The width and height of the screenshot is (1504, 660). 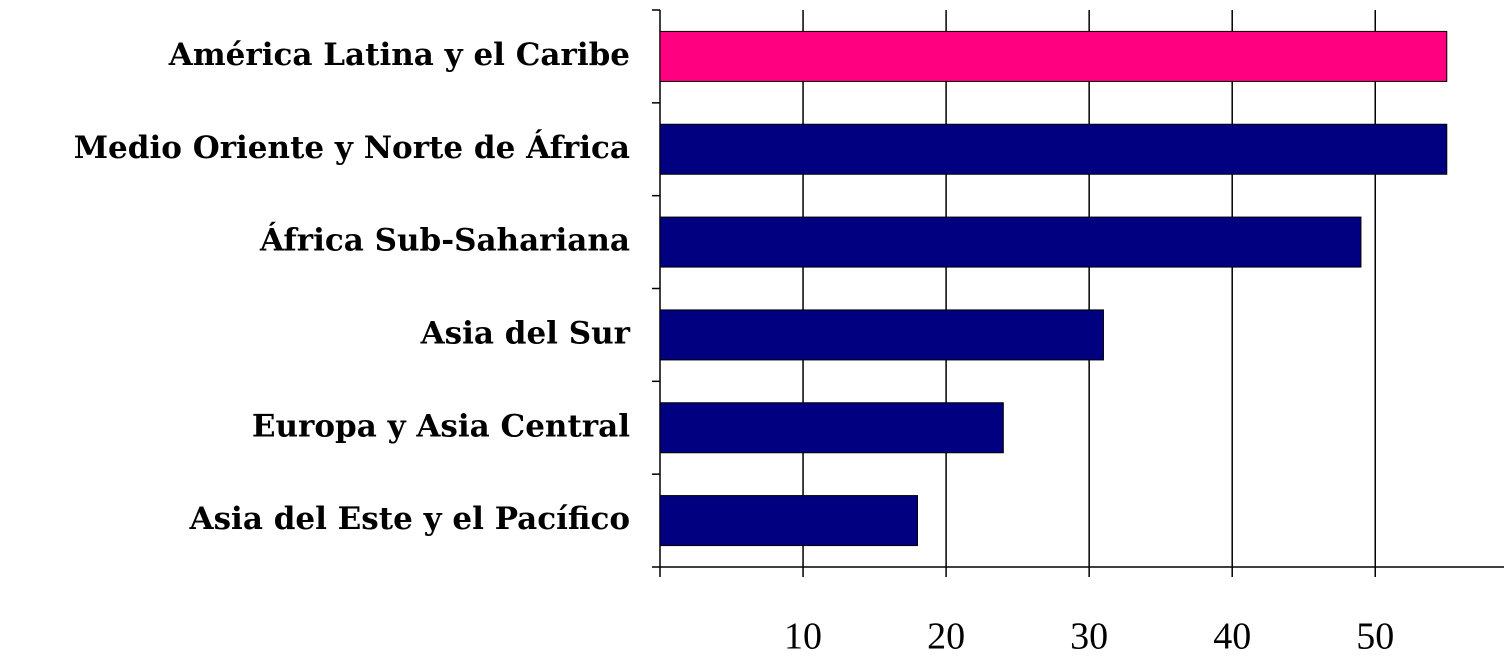 I want to click on x-tick-label: 10, so click(x=803, y=637).